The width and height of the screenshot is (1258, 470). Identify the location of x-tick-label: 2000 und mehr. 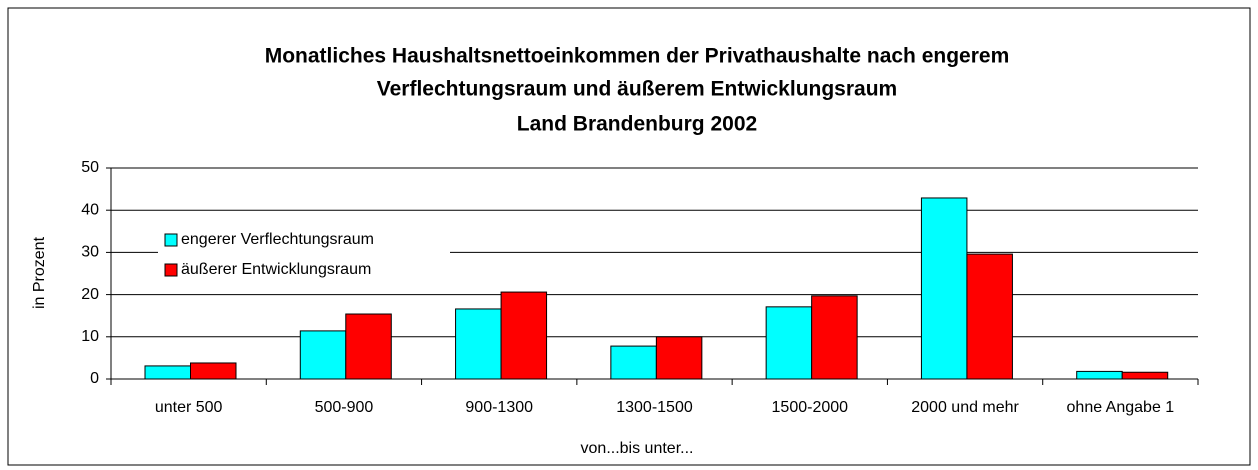
(965, 407).